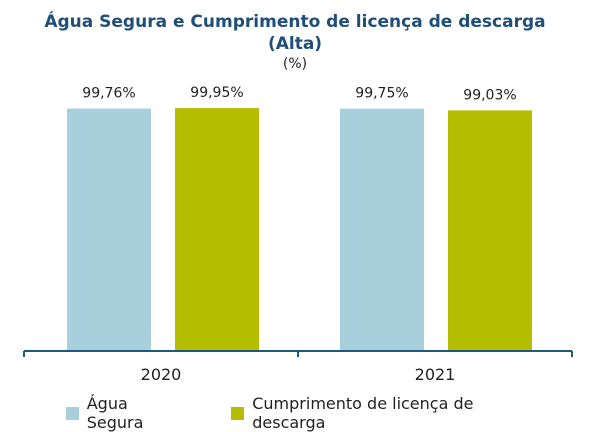 The image size is (590, 432). What do you see at coordinates (295, 44) in the screenshot?
I see `chart-subtitle: (Alta)` at bounding box center [295, 44].